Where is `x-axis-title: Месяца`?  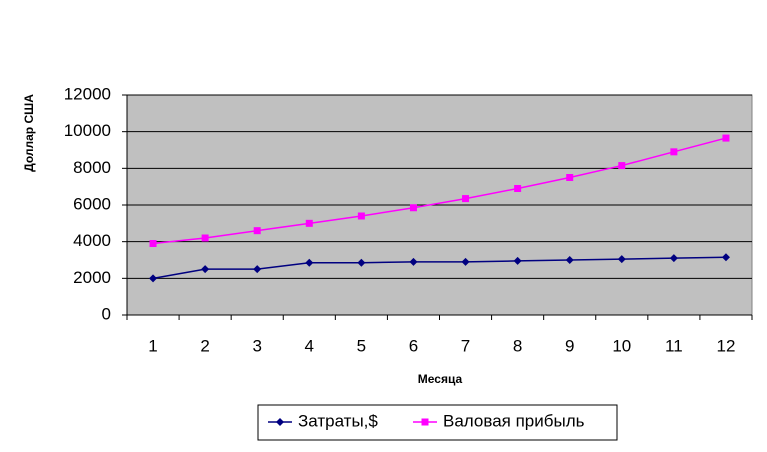
x-axis-title: Месяца is located at coordinates (440, 379).